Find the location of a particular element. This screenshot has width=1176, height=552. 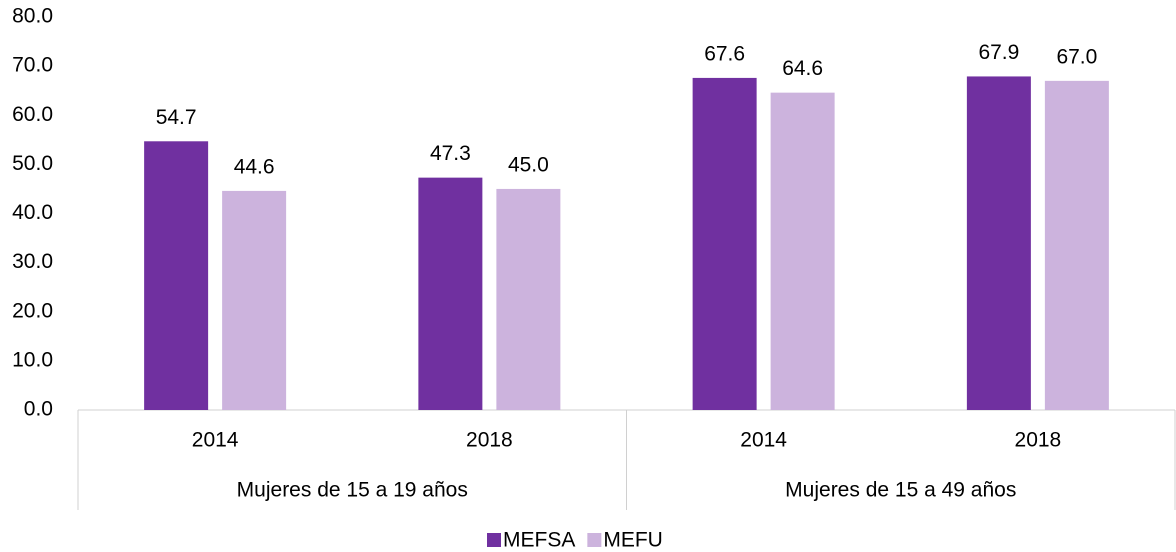

y-tick-label: 0.0 is located at coordinates (38, 409).